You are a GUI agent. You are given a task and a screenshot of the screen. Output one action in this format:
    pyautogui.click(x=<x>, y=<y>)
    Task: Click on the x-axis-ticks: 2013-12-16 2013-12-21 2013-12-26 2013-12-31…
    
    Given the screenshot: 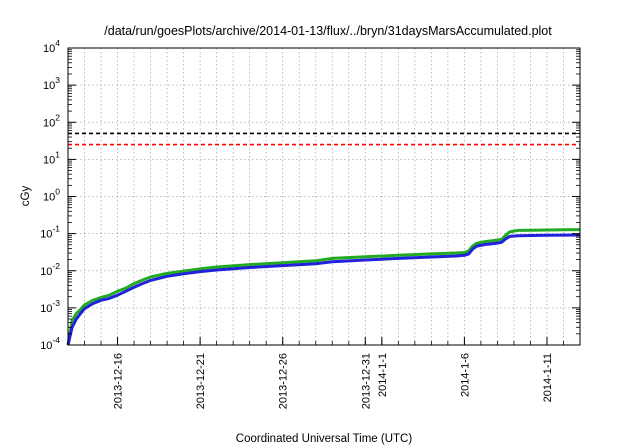 What is the action you would take?
    pyautogui.click(x=324, y=373)
    